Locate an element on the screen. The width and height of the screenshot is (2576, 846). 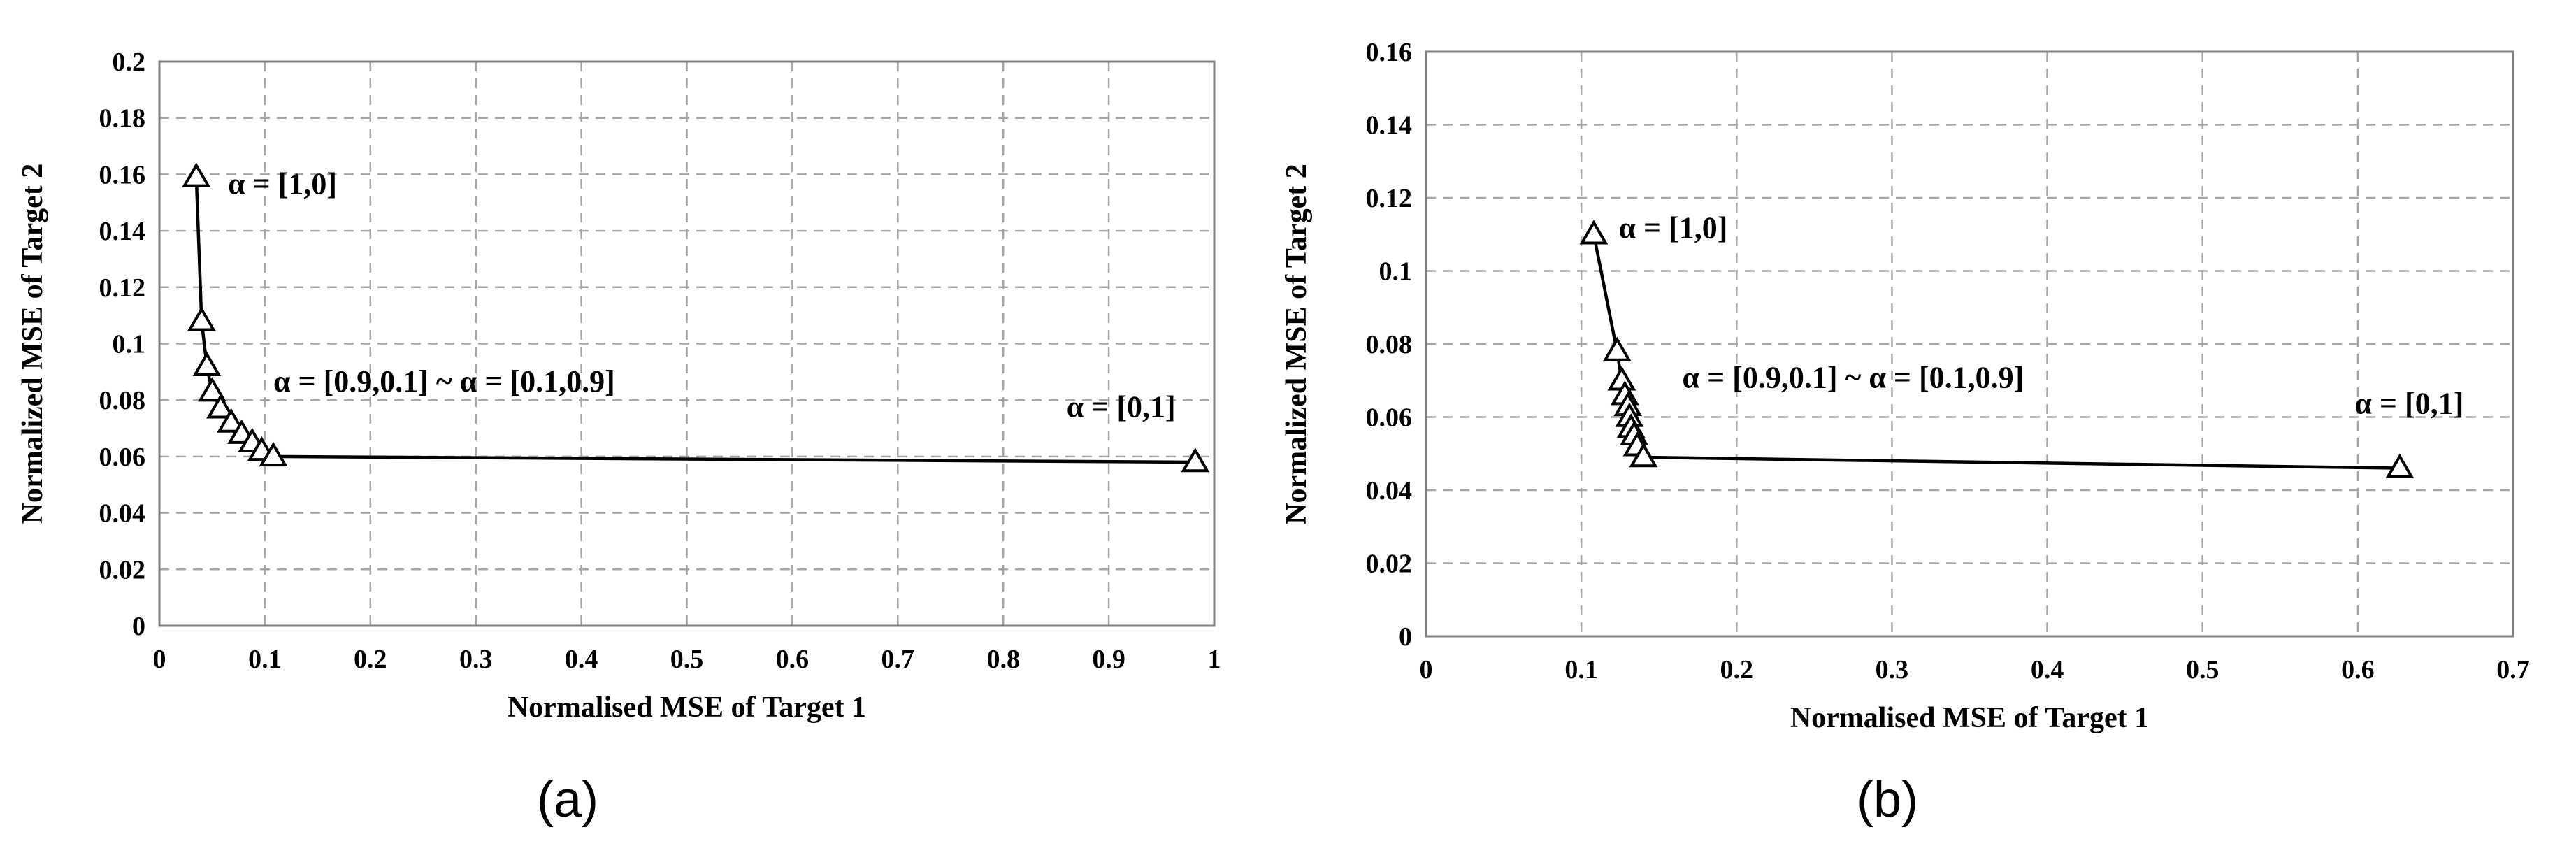
subfigure-caption: (b) is located at coordinates (1887, 800).